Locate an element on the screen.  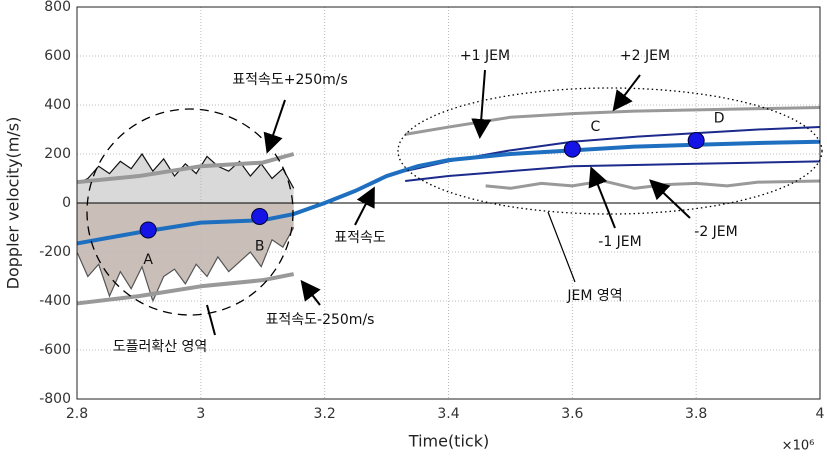
annotation: +2 JEM is located at coordinates (645, 56).